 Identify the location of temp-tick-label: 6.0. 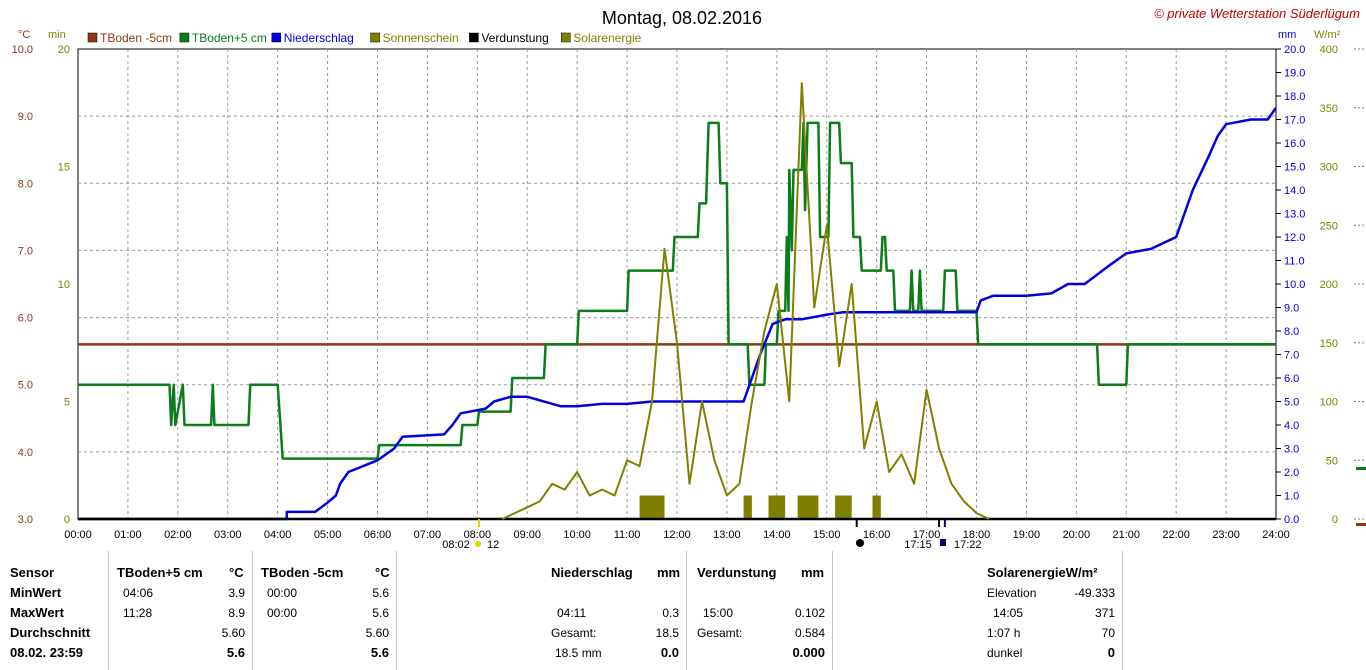
(25, 319).